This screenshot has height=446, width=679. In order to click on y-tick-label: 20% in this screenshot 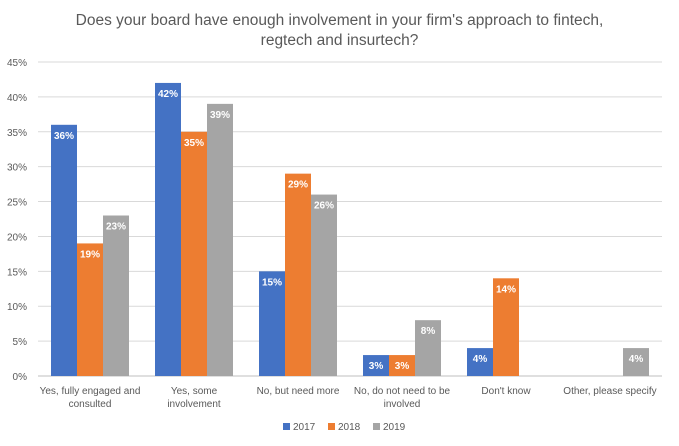, I will do `click(17, 237)`.